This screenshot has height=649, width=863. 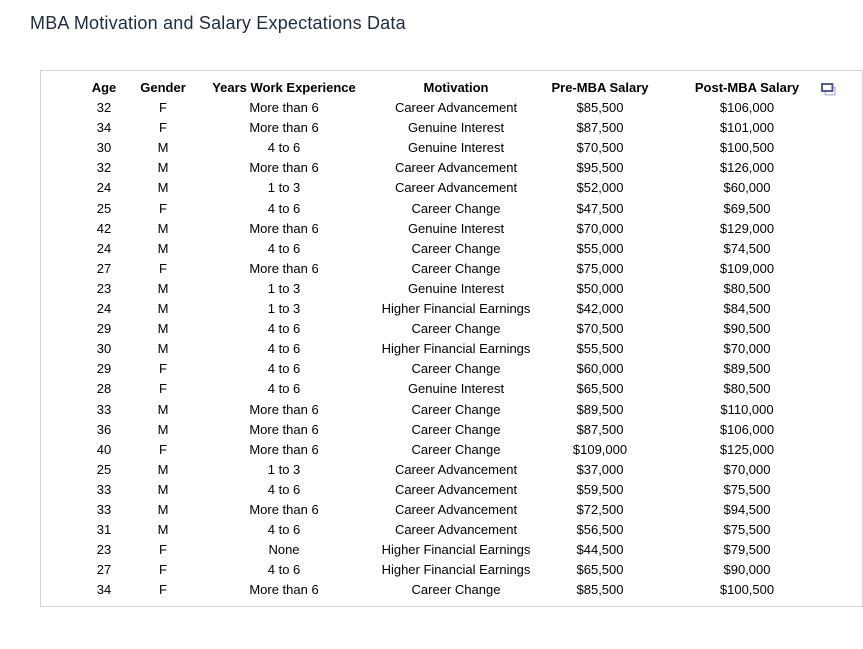 I want to click on table-cell: $55,000, so click(x=600, y=248).